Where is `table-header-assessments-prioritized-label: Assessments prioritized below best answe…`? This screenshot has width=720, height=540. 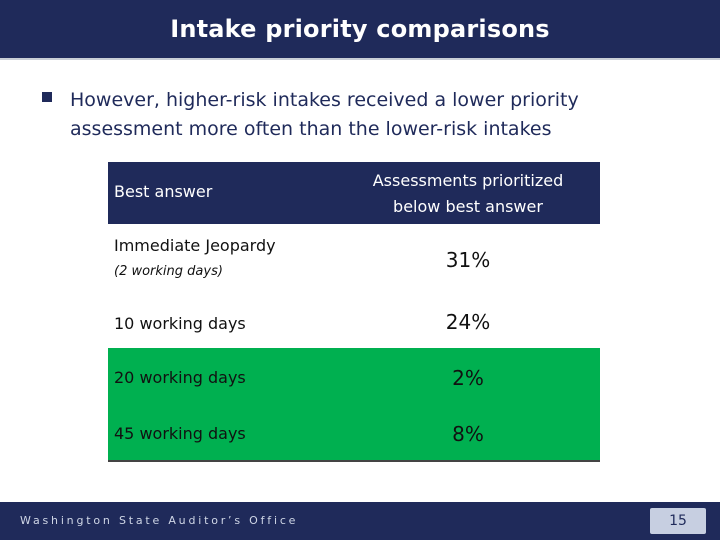 table-header-assessments-prioritized-label: Assessments prioritized below best answe… is located at coordinates (468, 193).